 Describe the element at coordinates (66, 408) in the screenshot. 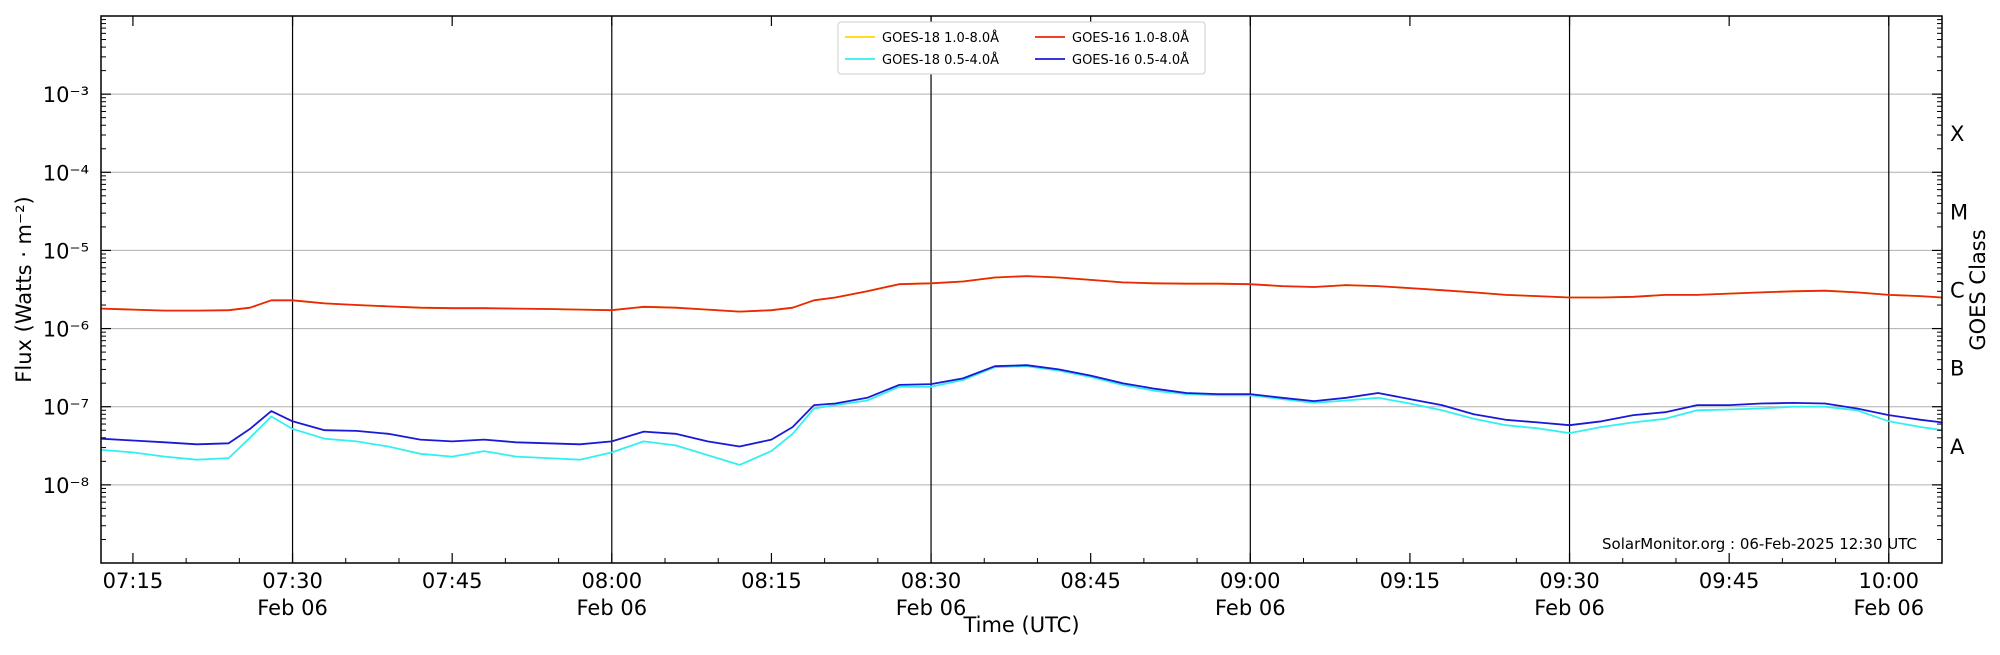

I see `y-tick-label: 10⁻⁷` at that location.